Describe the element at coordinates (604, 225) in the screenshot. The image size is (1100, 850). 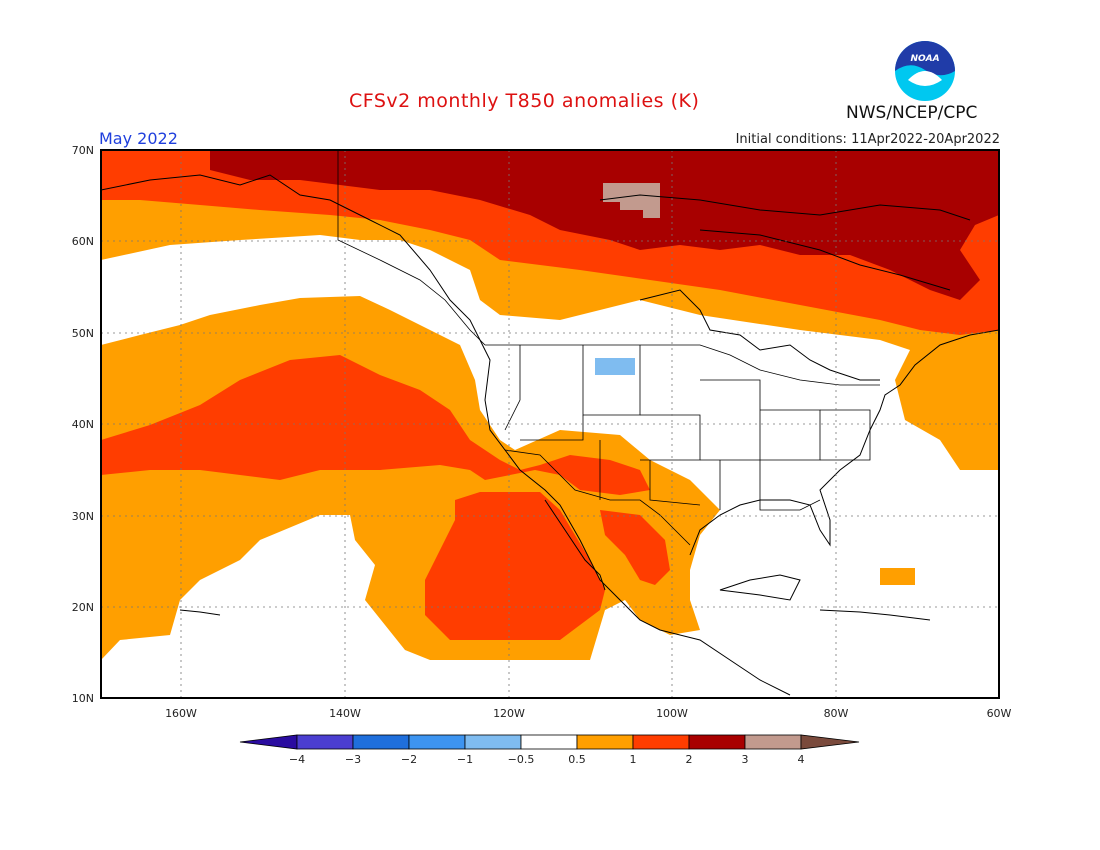
I see `anomaly-region-darkred` at that location.